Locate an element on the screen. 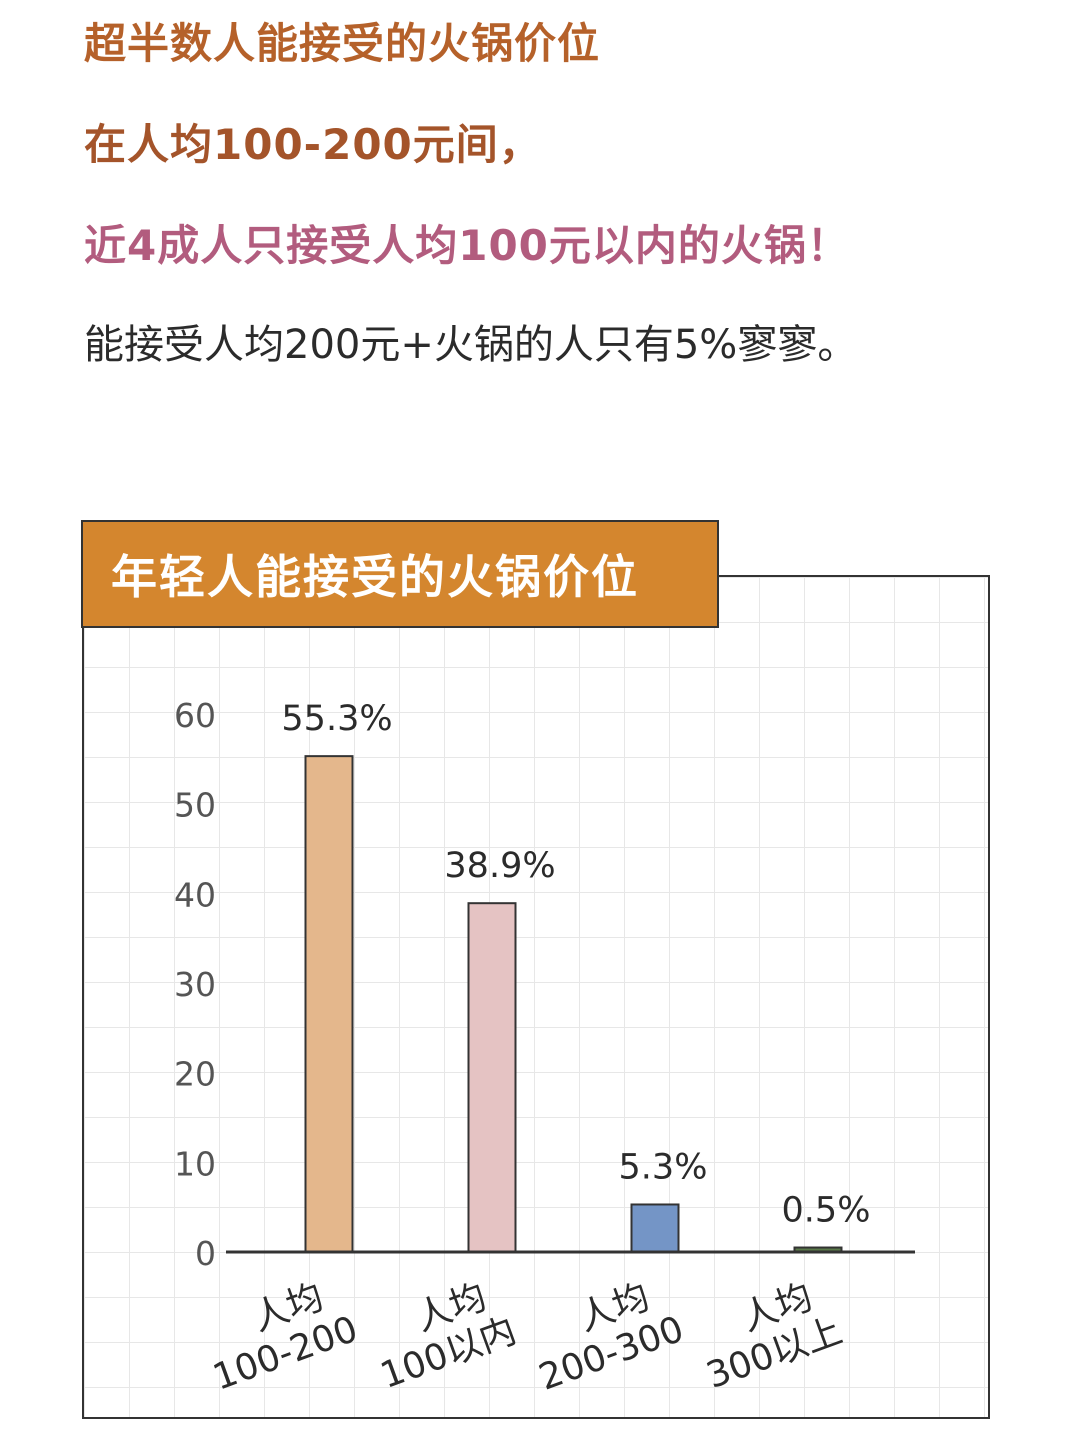 This screenshot has width=1080, height=1443. x-tick-label: 人均100-200 is located at coordinates (285, 1337).